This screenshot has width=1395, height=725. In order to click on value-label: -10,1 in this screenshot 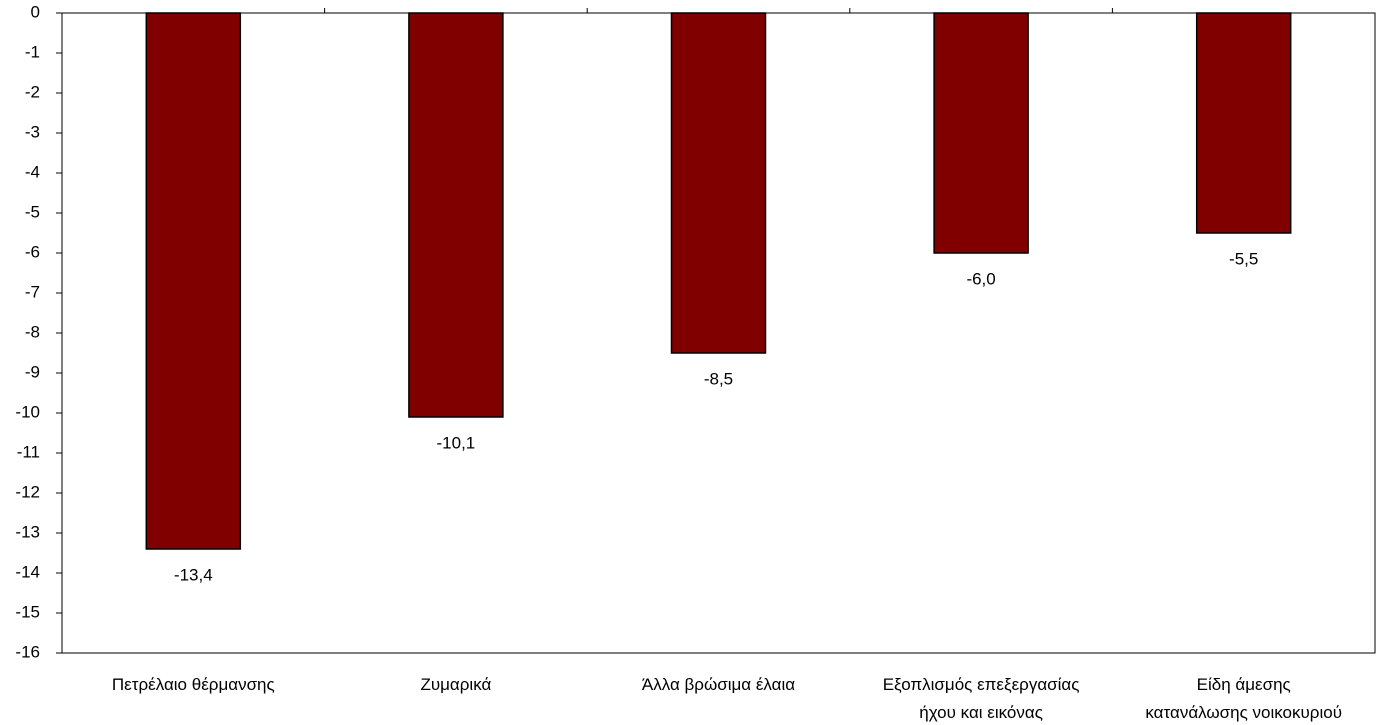, I will do `click(456, 442)`.